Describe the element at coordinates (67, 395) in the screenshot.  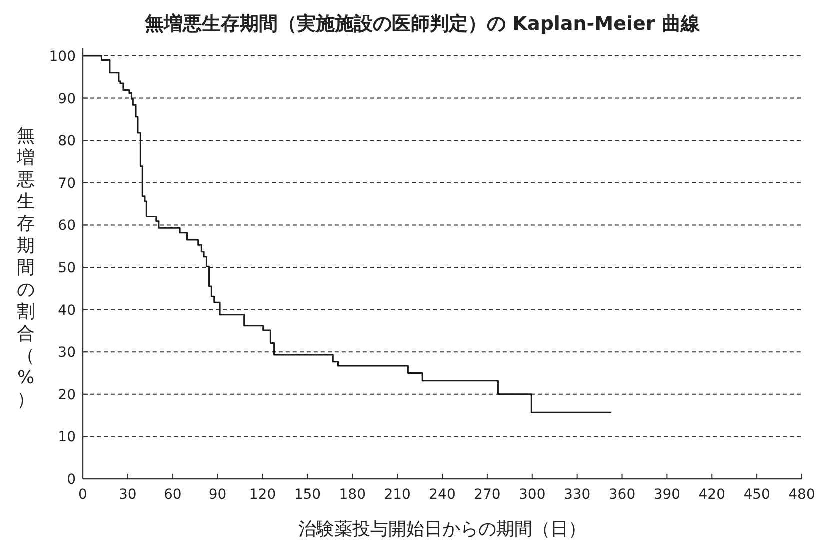
I see `y-tick-label: 20` at that location.